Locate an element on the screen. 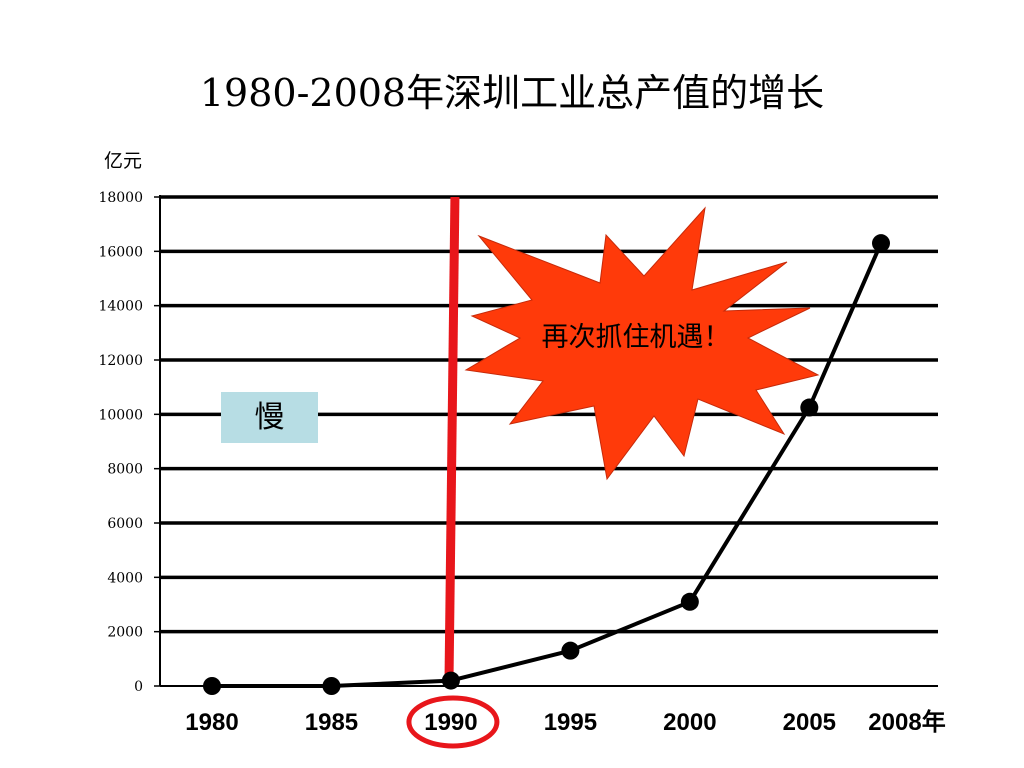 The height and width of the screenshot is (768, 1024). y-tick-label: 12000 is located at coordinates (120, 361).